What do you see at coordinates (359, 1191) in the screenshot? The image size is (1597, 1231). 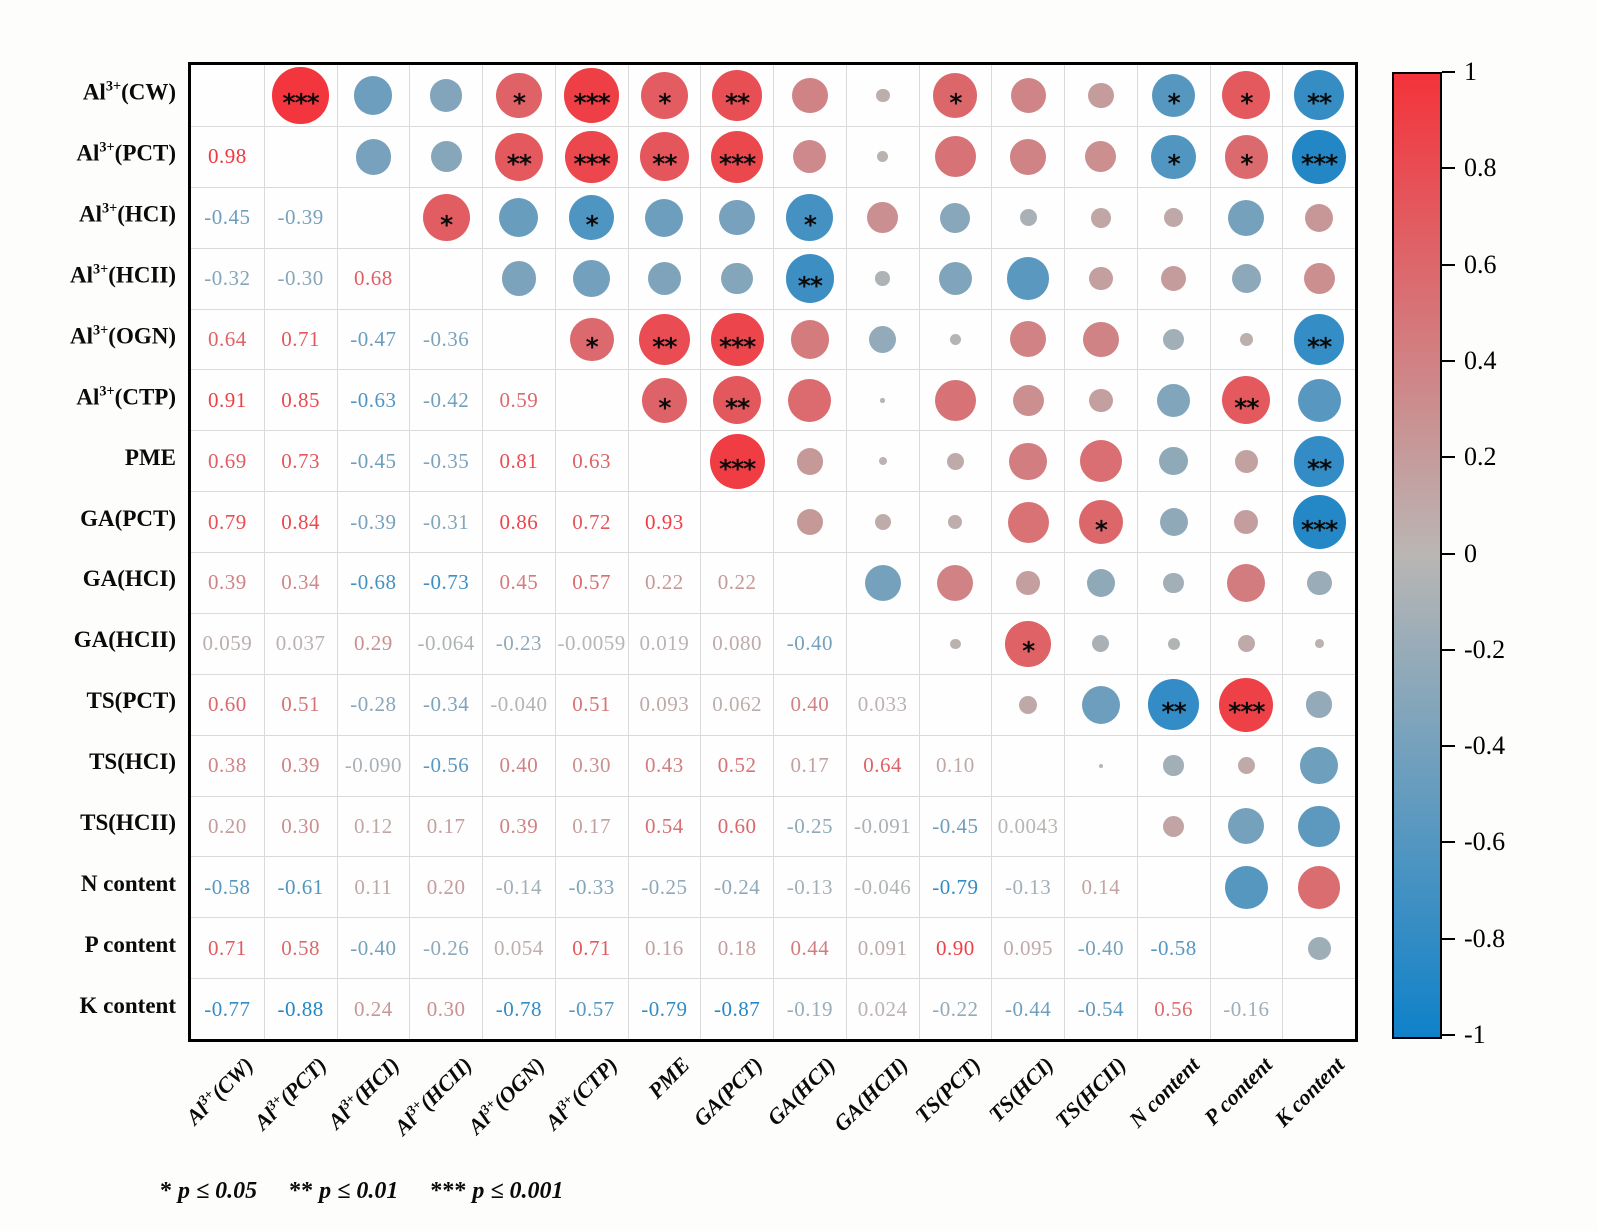 I see `footnote-segment: ** p ≤ 0.01` at bounding box center [359, 1191].